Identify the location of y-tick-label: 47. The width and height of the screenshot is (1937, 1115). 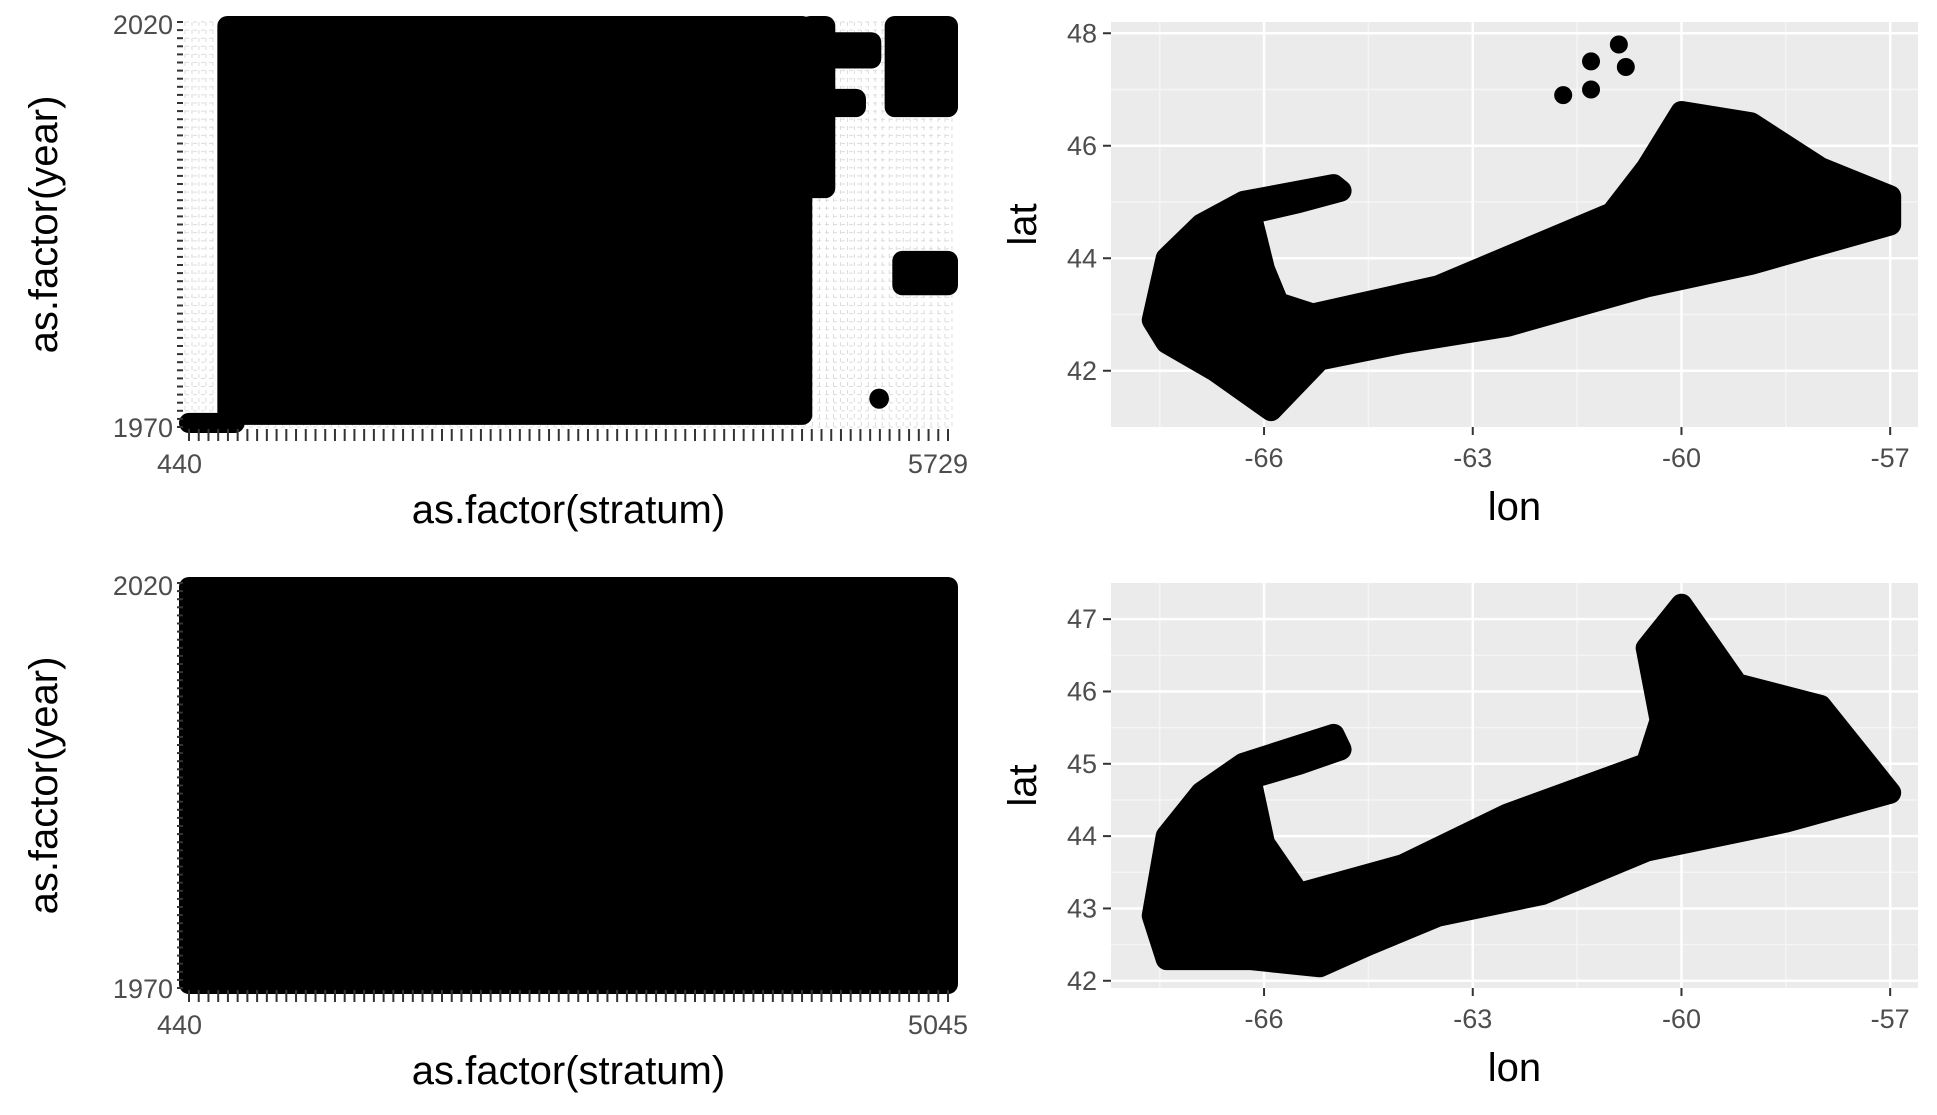
(1082, 619).